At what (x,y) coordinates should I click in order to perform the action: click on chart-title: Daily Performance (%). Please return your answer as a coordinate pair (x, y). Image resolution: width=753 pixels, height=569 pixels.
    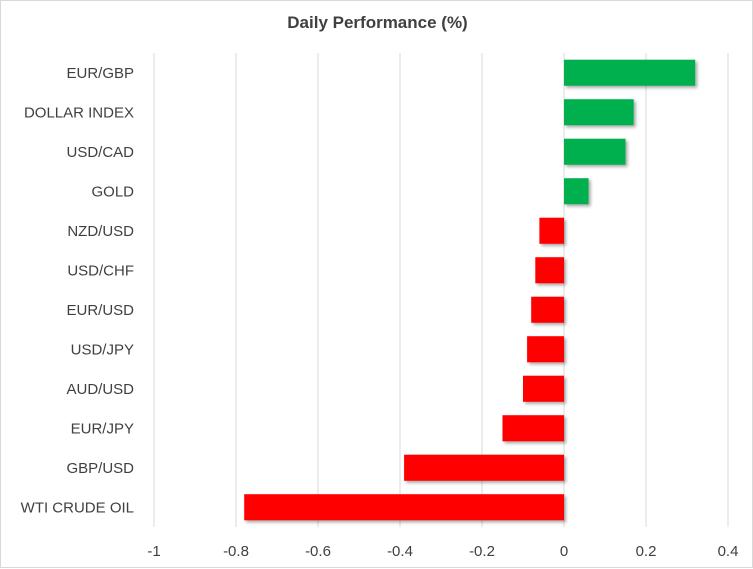
    Looking at the image, I should click on (377, 22).